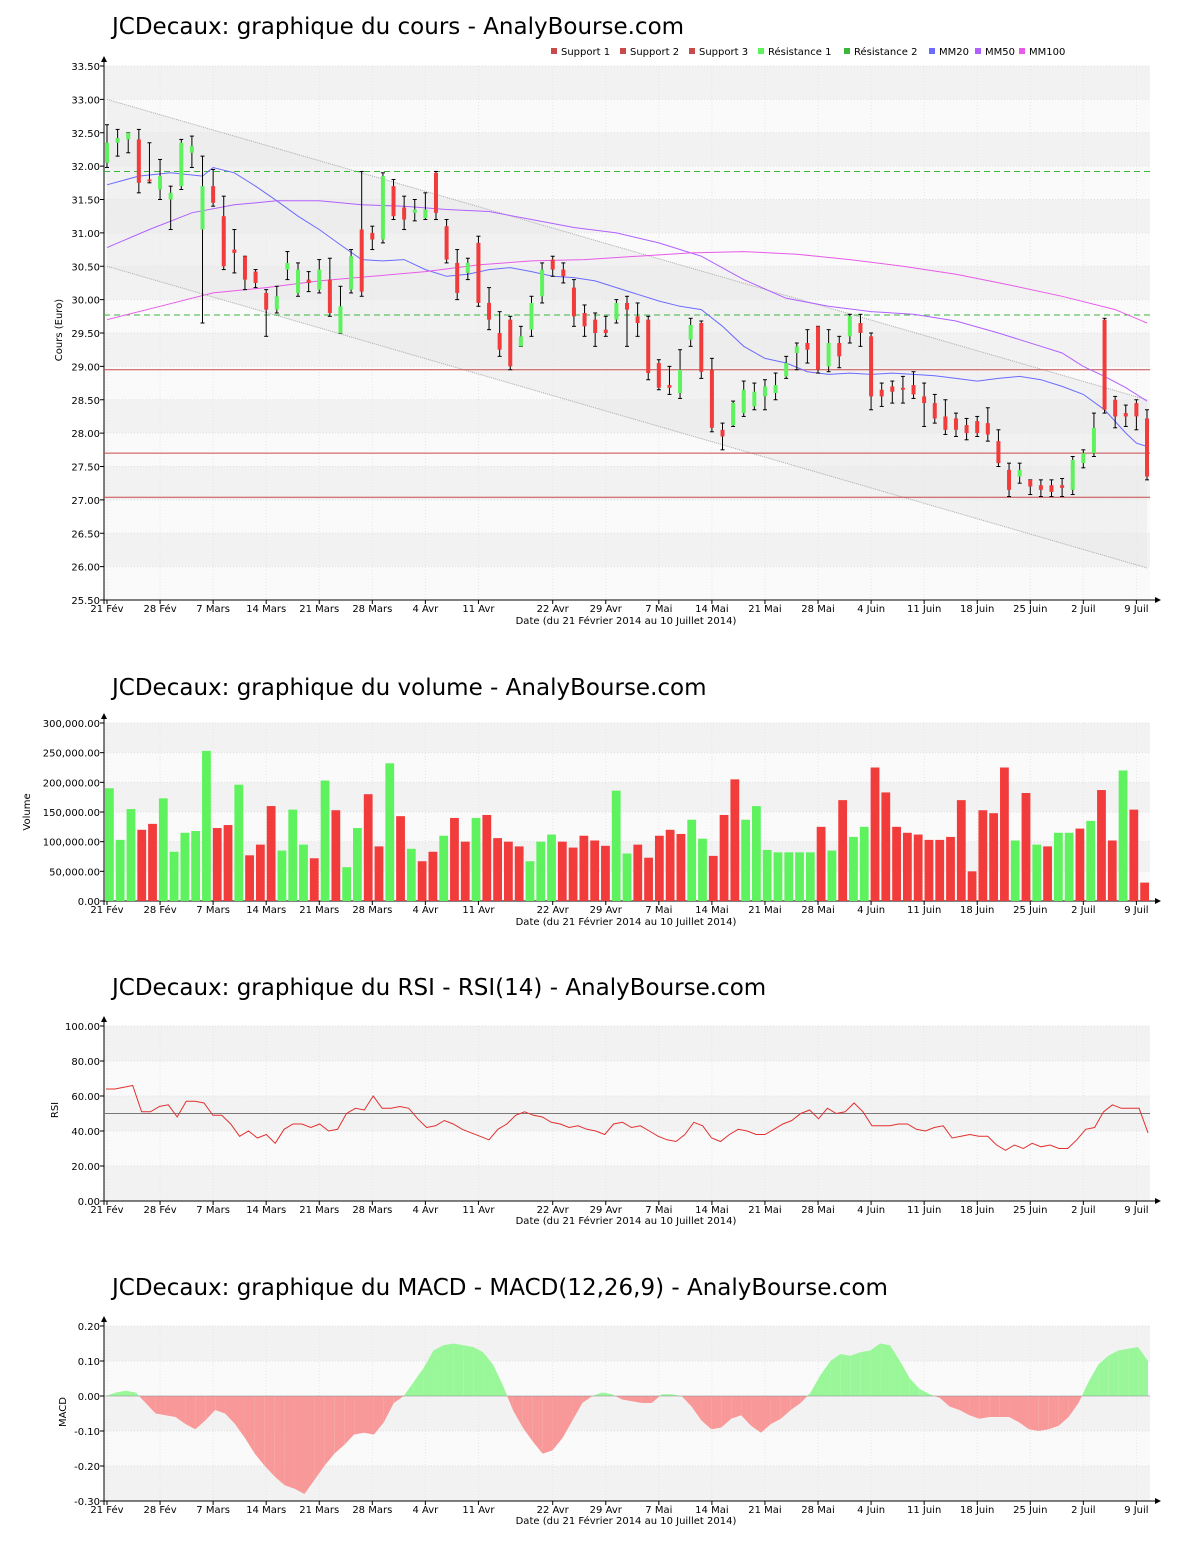 The width and height of the screenshot is (1200, 1550). I want to click on price-x-tick-label: 21 Fév, so click(106, 609).